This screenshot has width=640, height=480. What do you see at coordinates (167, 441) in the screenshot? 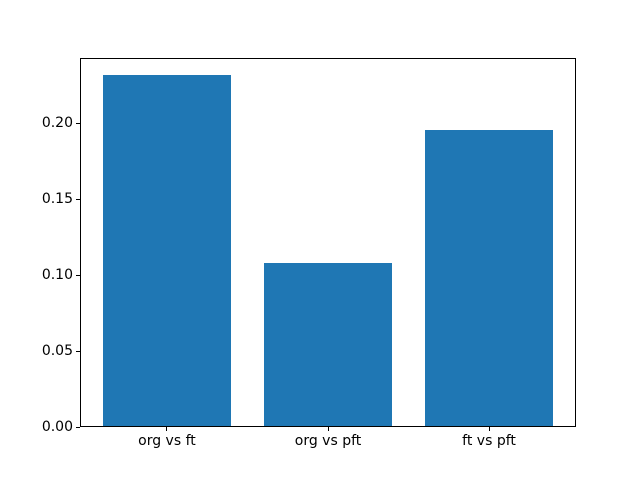
I see `x-tick-label: org vs ft` at bounding box center [167, 441].